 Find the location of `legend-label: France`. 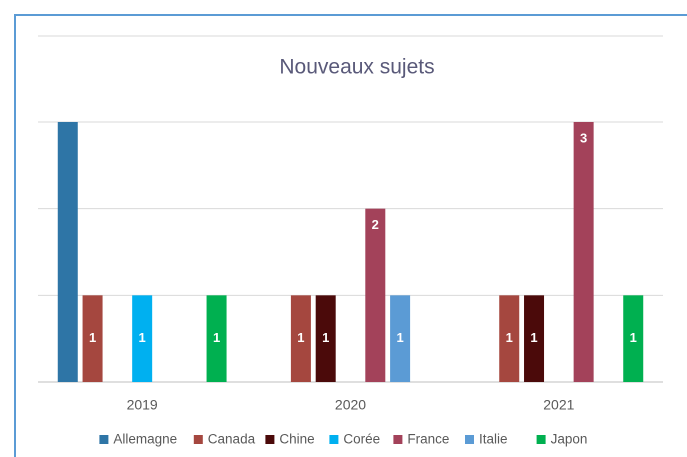

legend-label: France is located at coordinates (428, 439).